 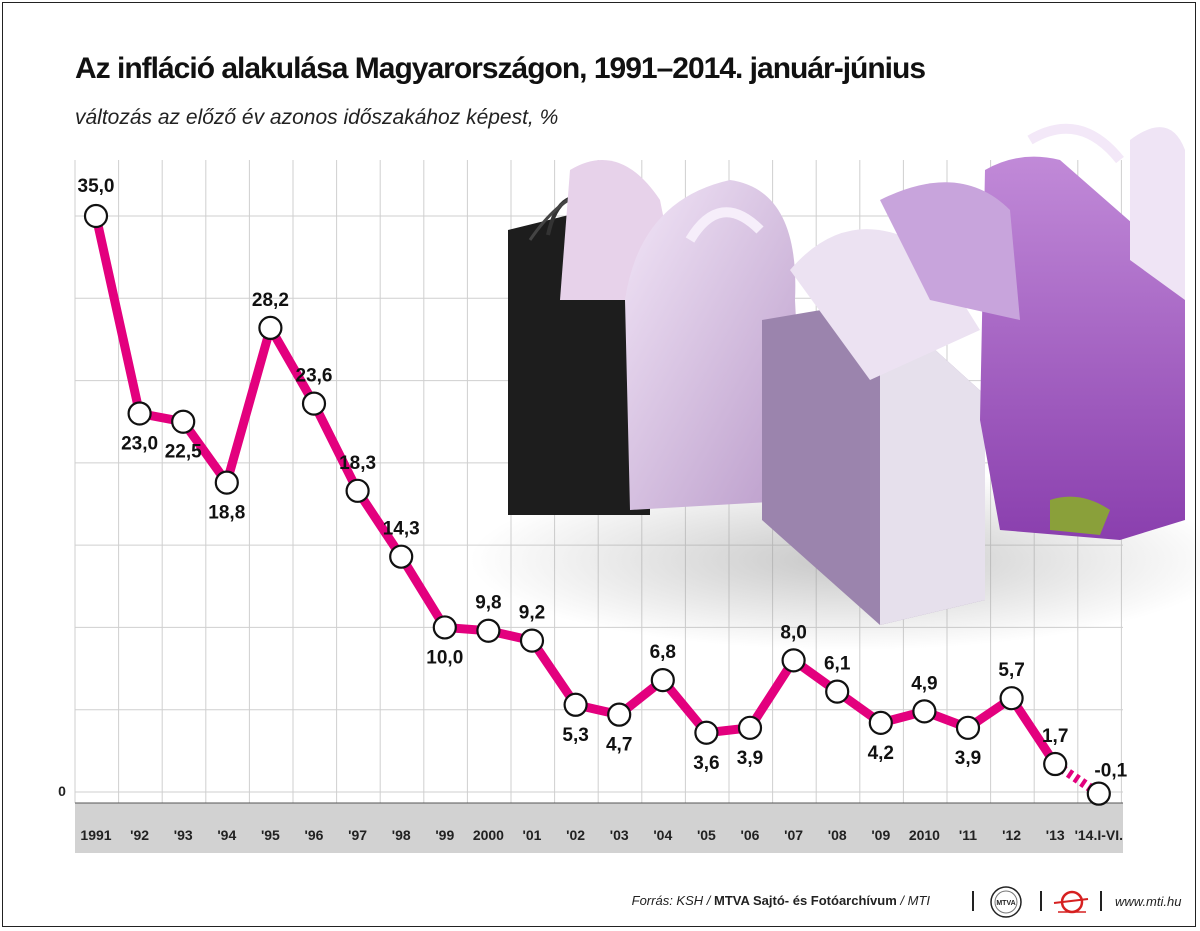 I want to click on mtva-logo-text: MTVA, so click(x=1005, y=903).